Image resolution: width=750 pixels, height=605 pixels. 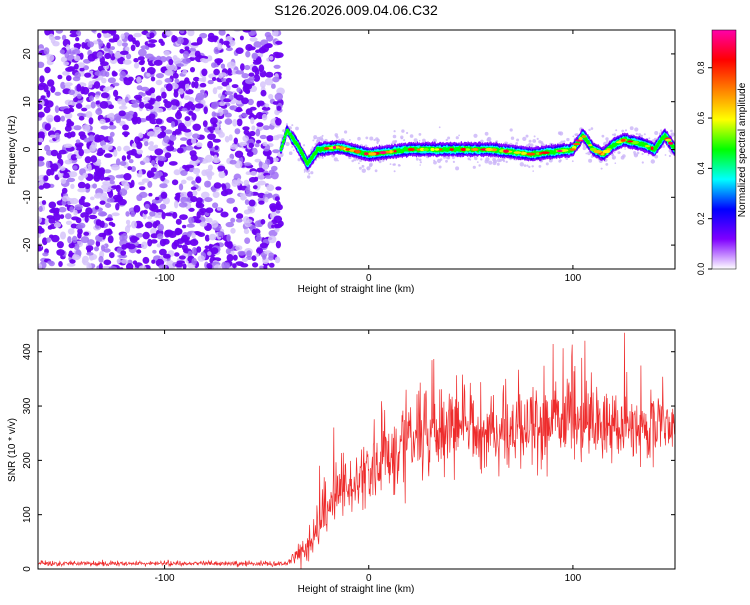 What do you see at coordinates (27, 460) in the screenshot?
I see `snr-y-tick-label: 200` at bounding box center [27, 460].